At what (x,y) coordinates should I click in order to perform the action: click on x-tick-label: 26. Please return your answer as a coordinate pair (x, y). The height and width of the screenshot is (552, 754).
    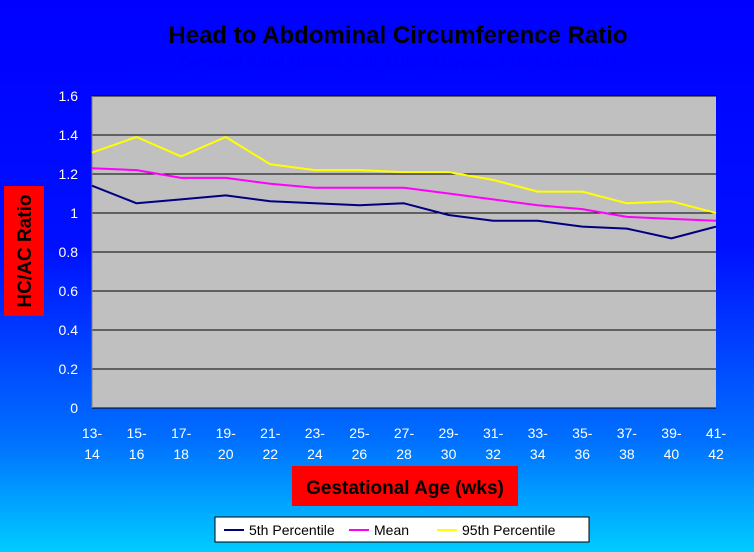
    Looking at the image, I should click on (360, 454).